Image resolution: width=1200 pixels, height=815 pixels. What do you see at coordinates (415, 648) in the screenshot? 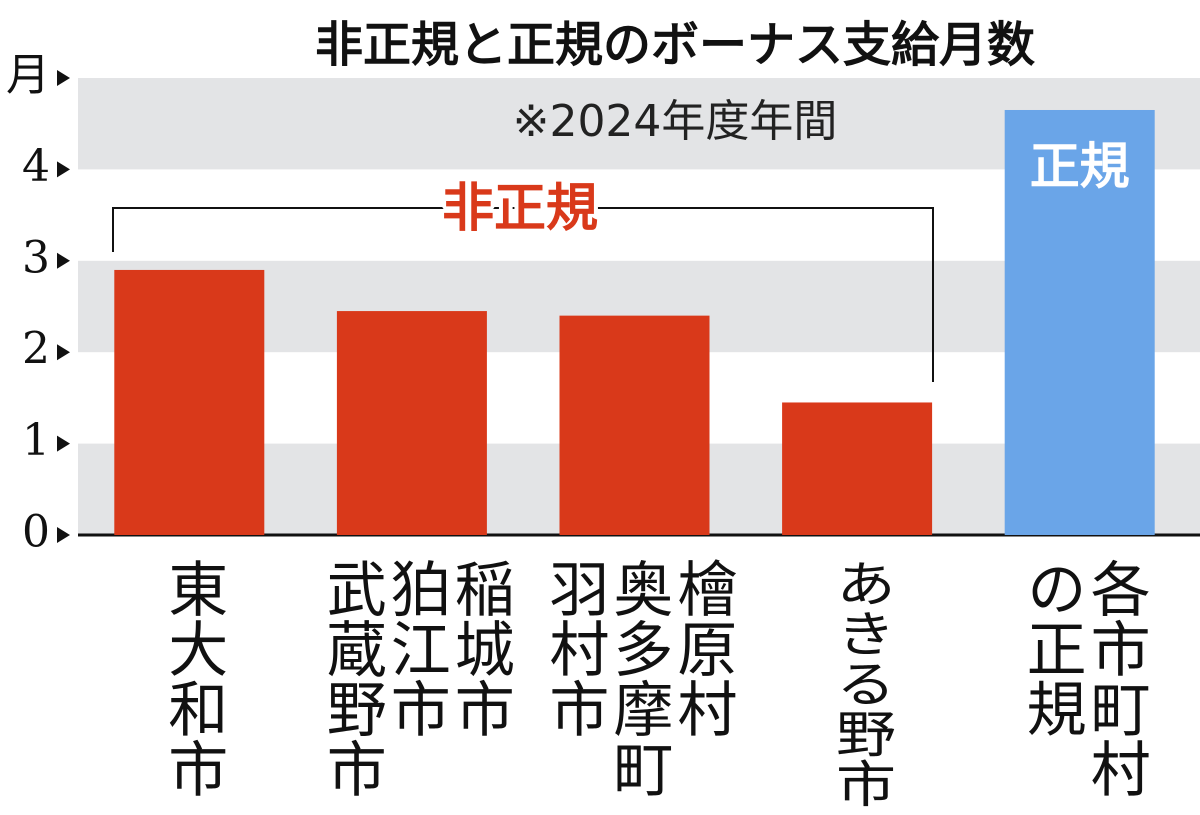
I see `x-tick-label: 狛江市` at bounding box center [415, 648].